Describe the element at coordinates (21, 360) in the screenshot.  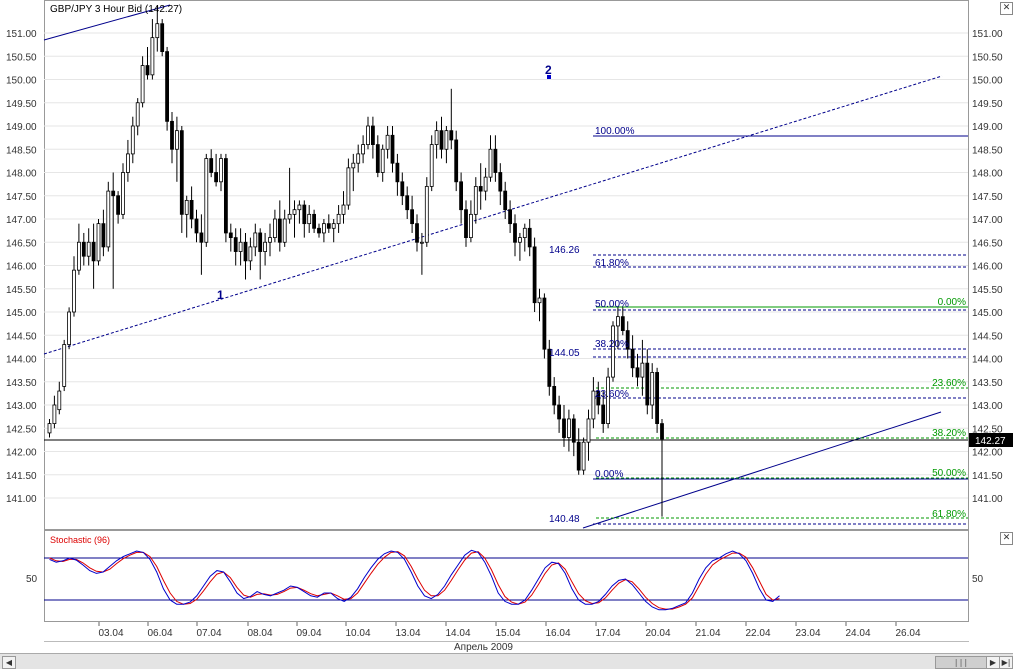
I see `y-tick-label-left: 144.00` at that location.